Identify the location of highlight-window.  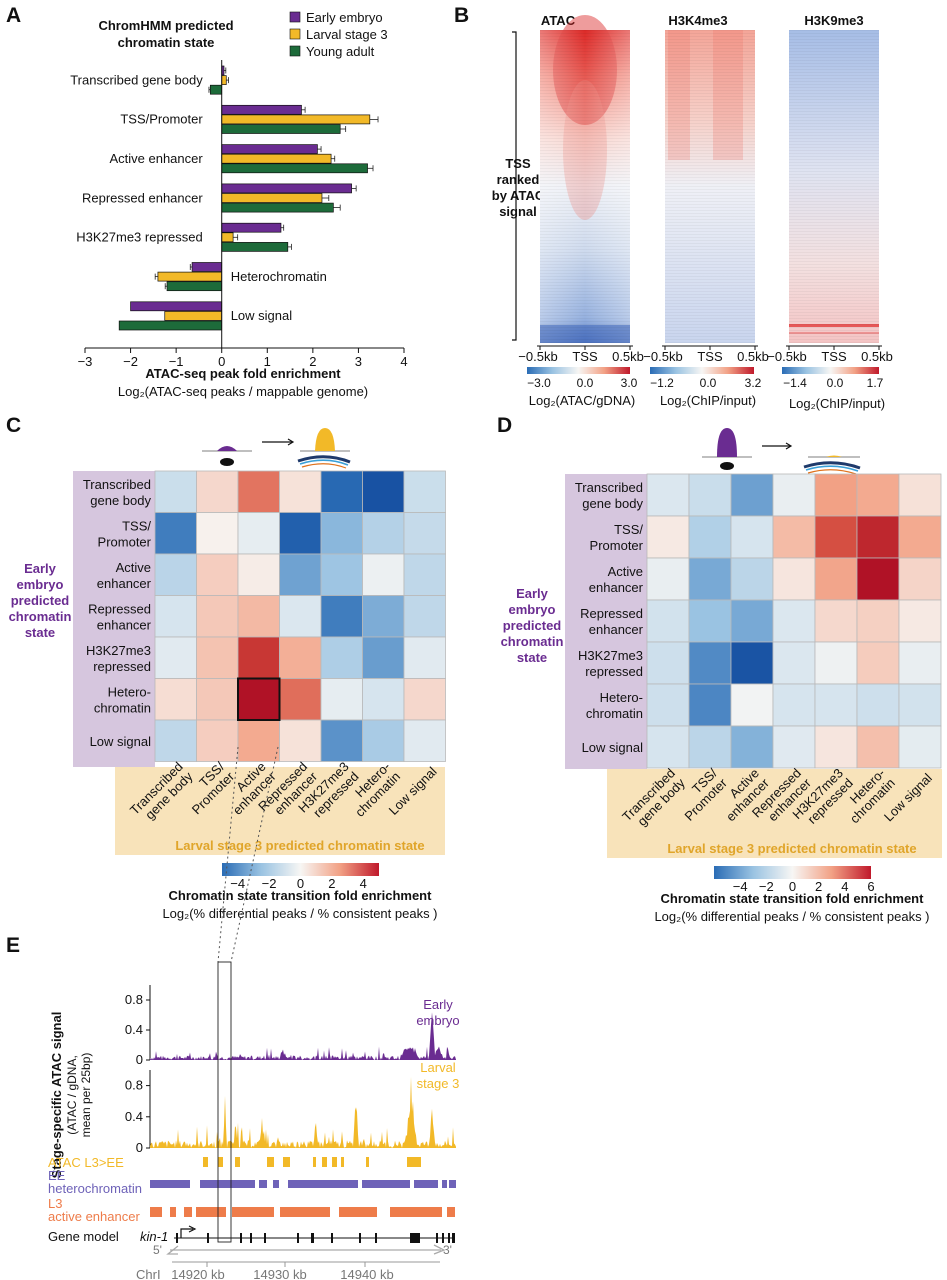
(224, 1102).